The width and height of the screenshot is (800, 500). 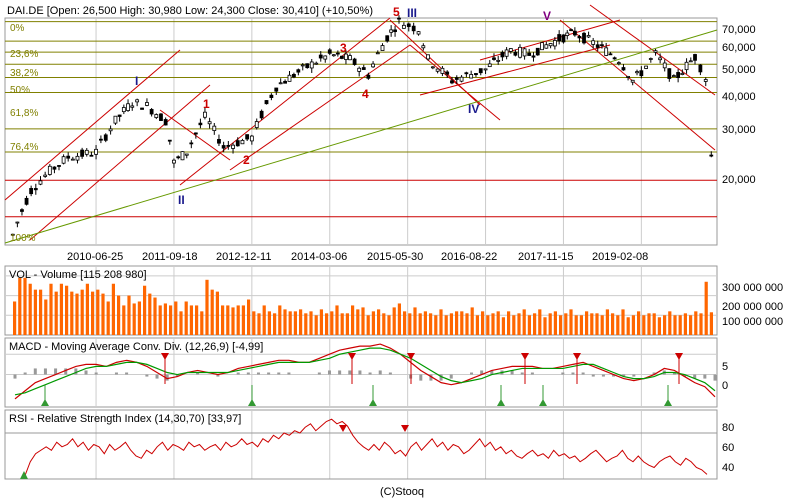 What do you see at coordinates (752, 322) in the screenshot?
I see `volume-tick-100m: 100 000 000` at bounding box center [752, 322].